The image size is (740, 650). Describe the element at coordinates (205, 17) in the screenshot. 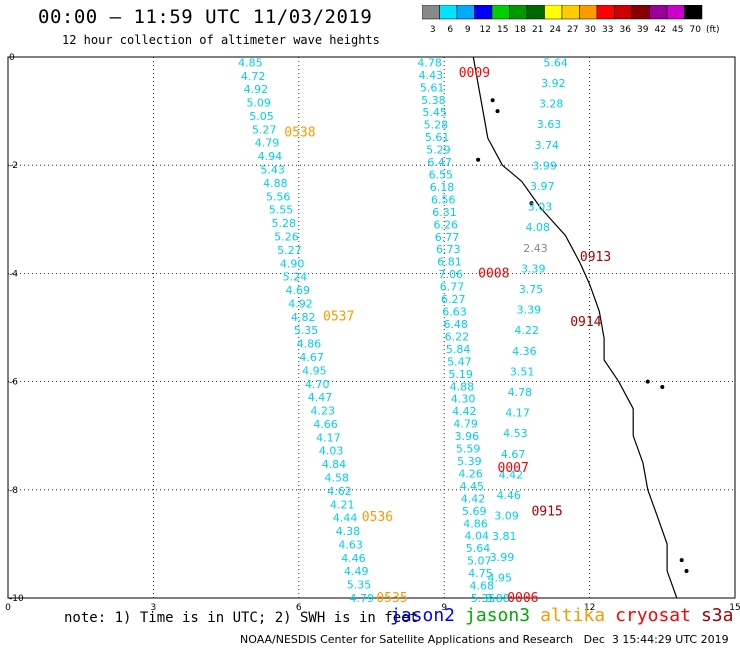

I see `chart-title: 00:00 — 11:59 UTC 11/03/2019` at that location.